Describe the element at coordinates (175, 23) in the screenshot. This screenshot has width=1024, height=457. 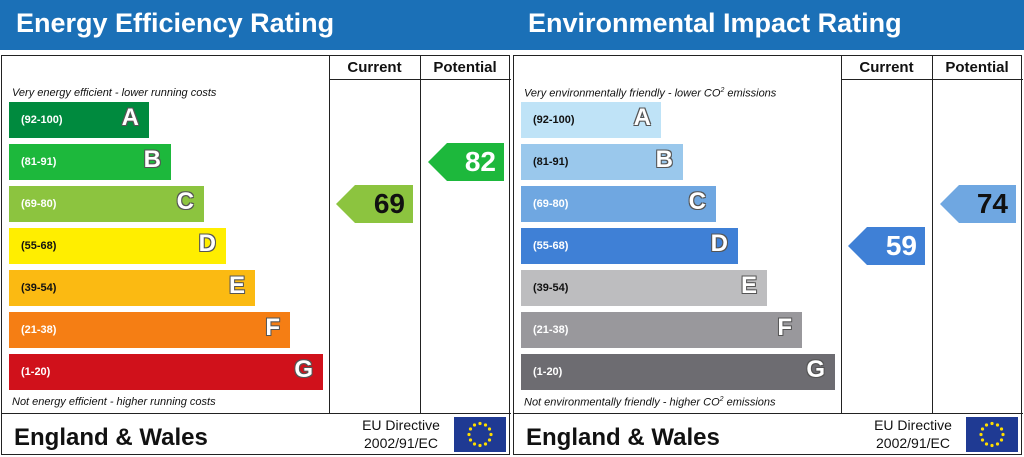
I see `chart-title: Energy Efficiency Rating` at that location.